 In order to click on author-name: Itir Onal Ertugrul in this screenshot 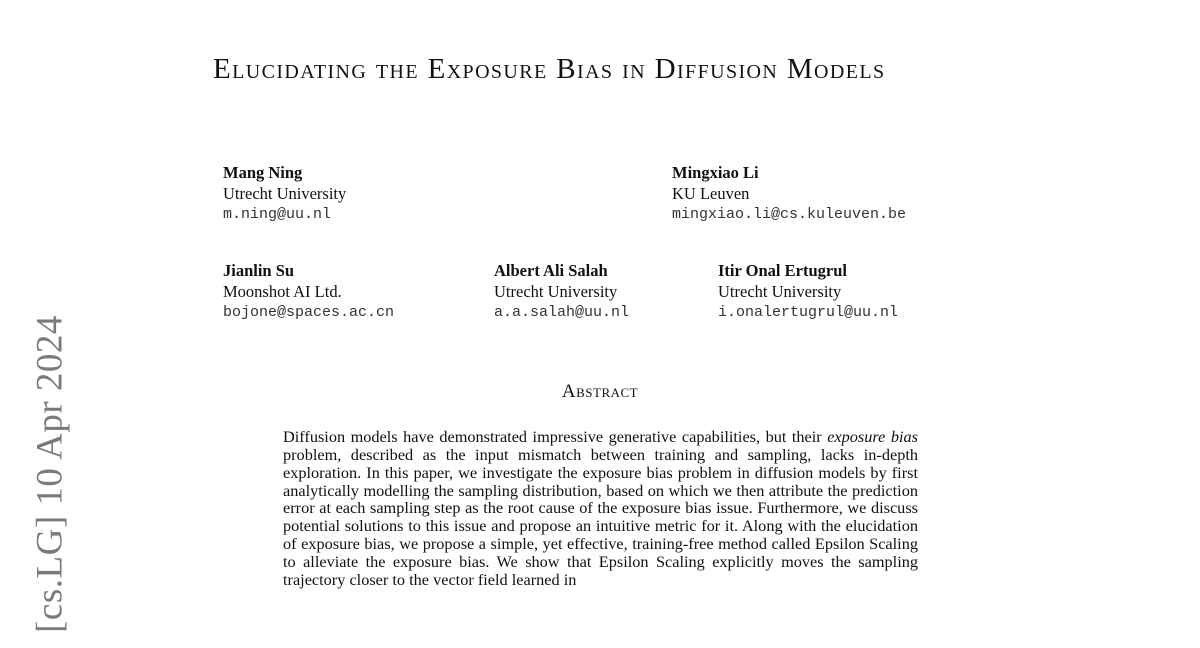, I will do `click(782, 270)`.